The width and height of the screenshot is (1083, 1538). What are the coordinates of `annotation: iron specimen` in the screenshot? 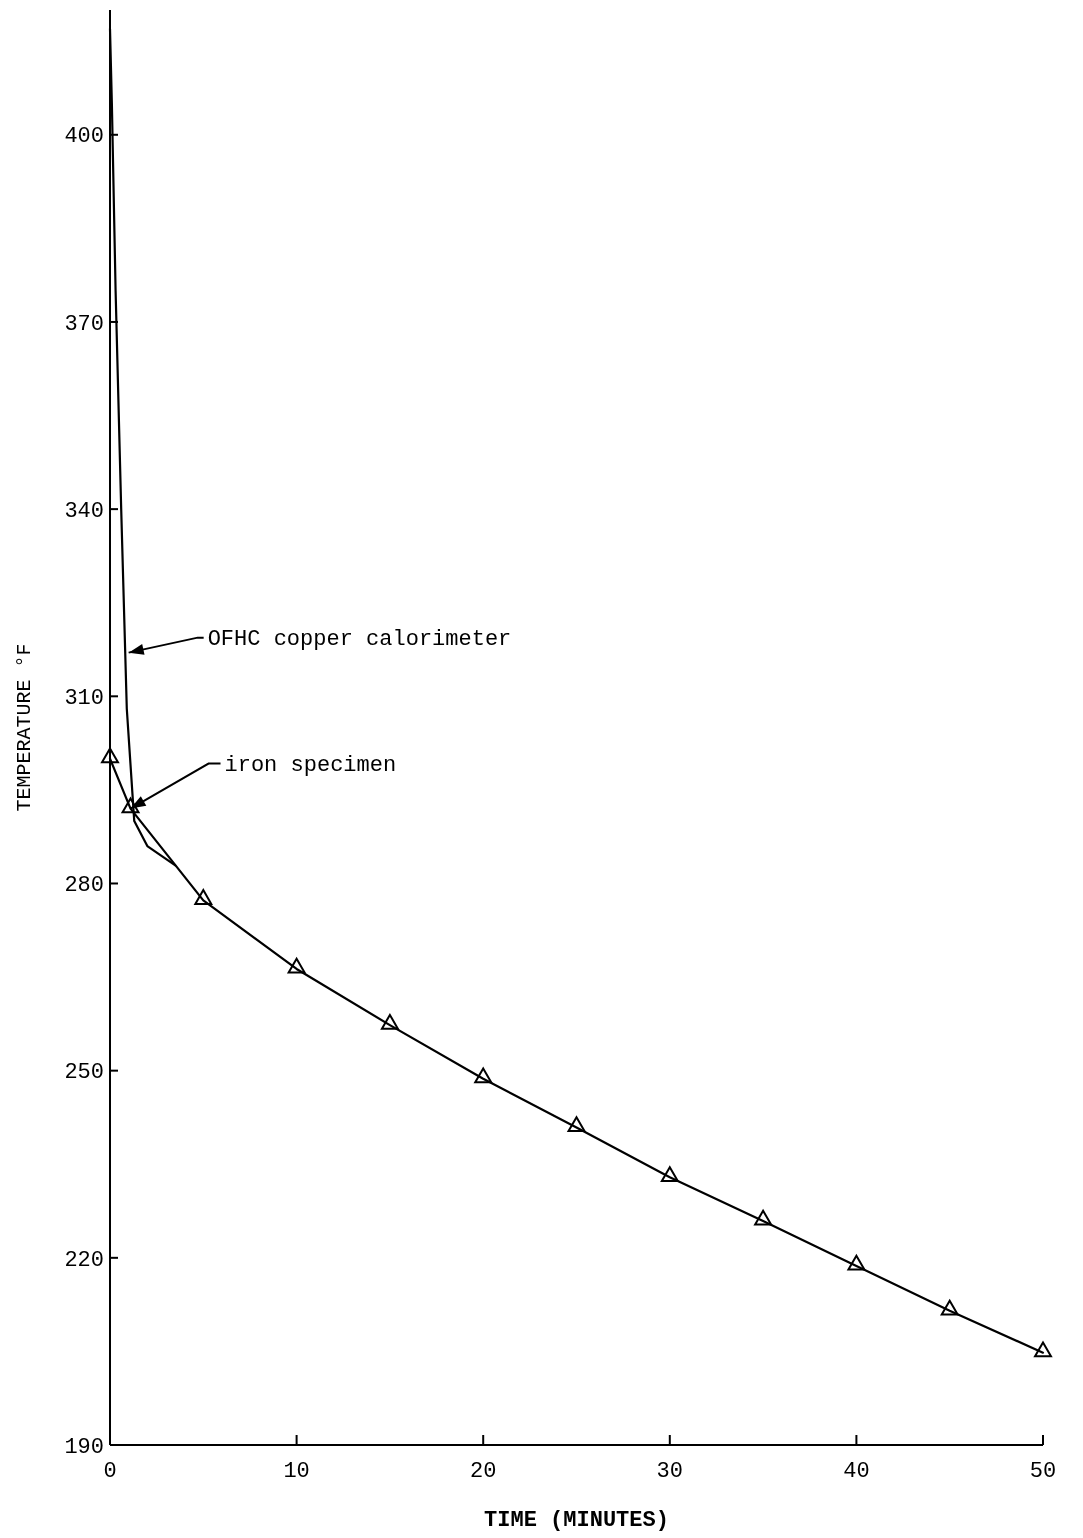 It's located at (310, 766).